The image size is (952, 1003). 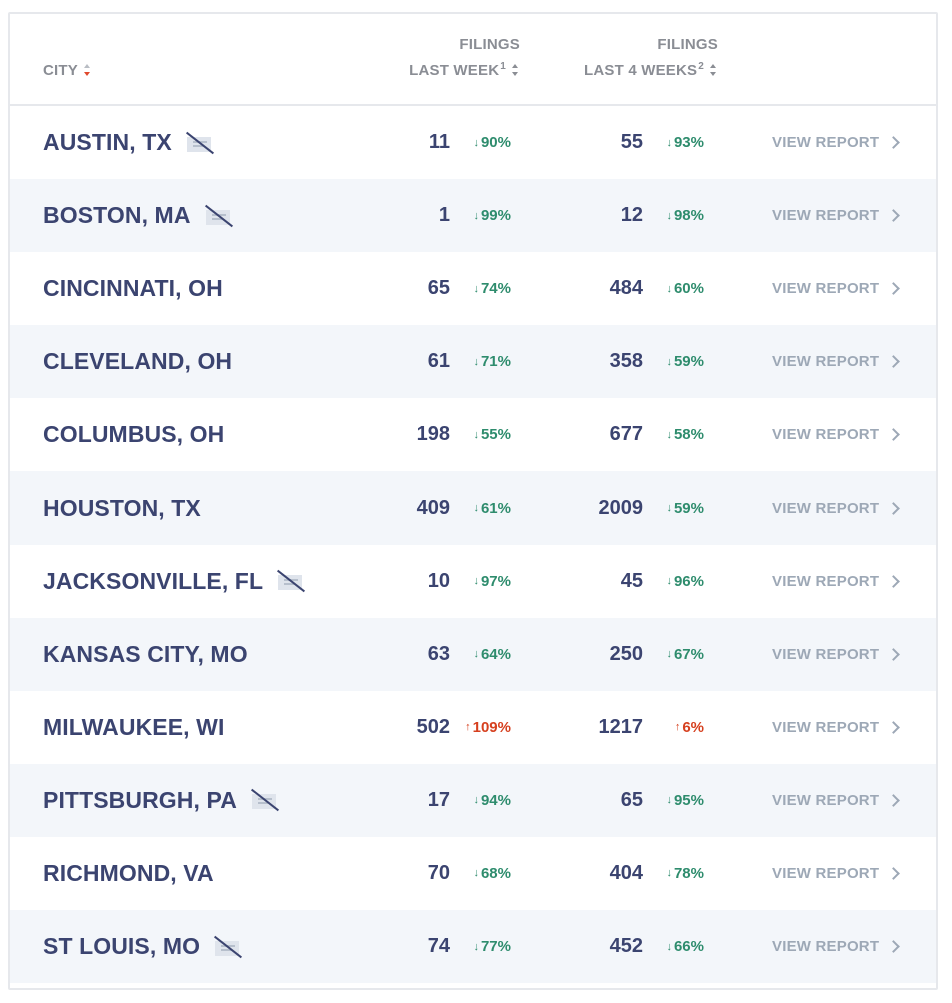 What do you see at coordinates (492, 873) in the screenshot?
I see `last-week-change: ↓ 68%` at bounding box center [492, 873].